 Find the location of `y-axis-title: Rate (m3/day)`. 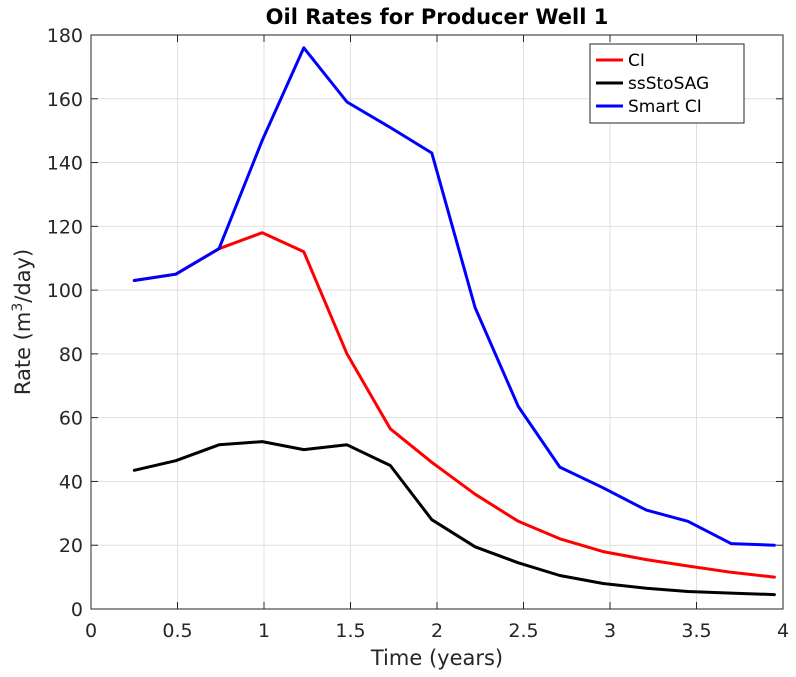

y-axis-title: Rate (m3/day) is located at coordinates (22, 322).